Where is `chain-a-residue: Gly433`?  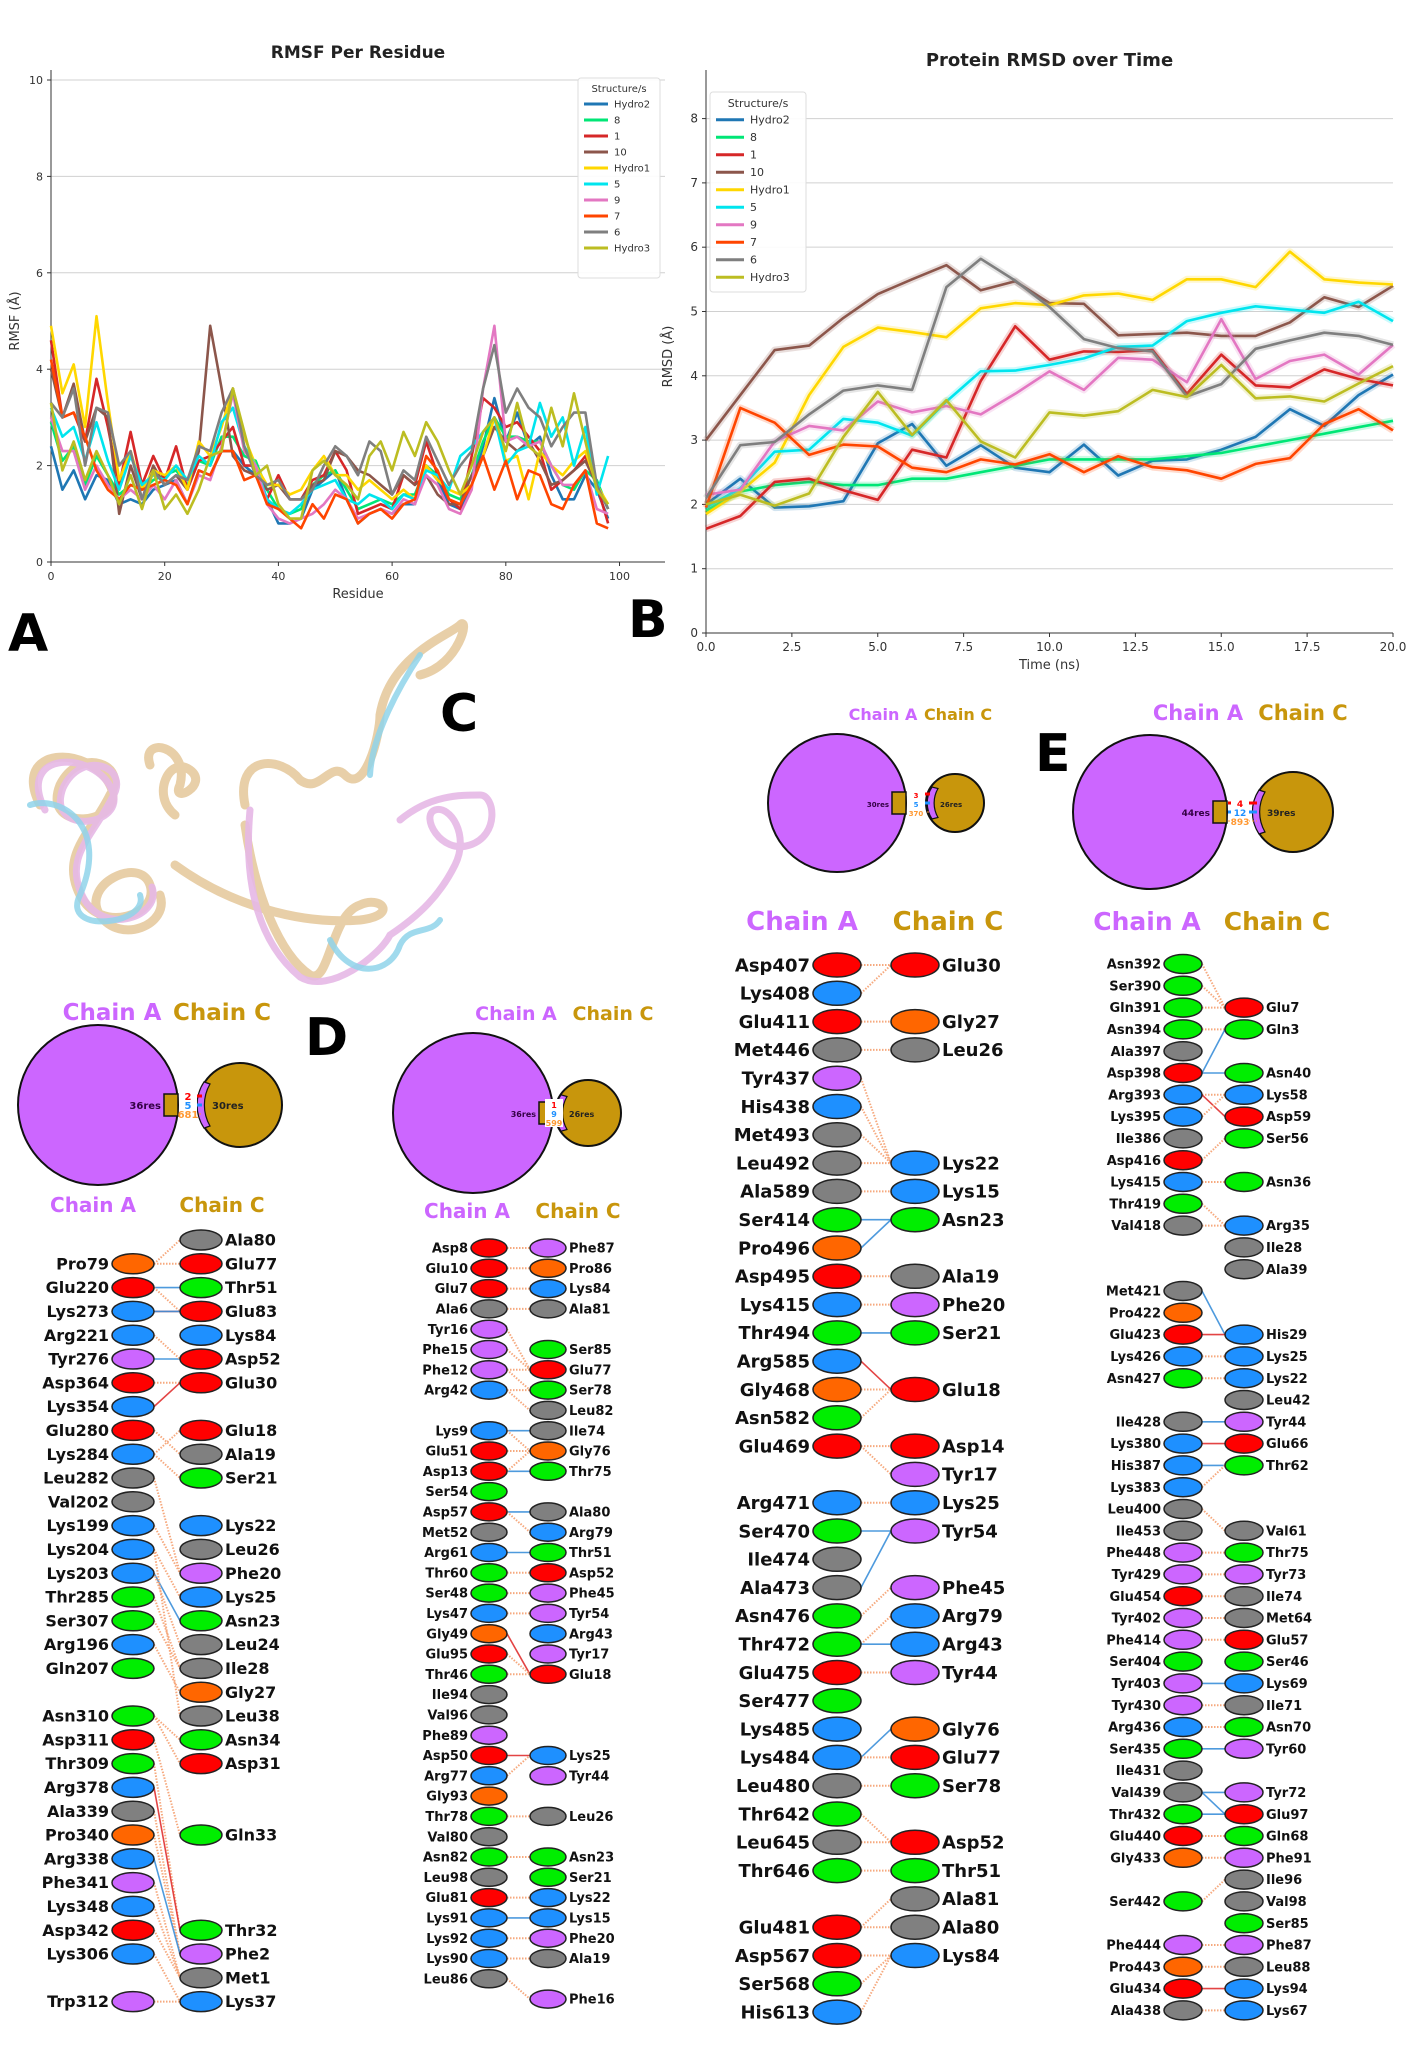 chain-a-residue: Gly433 is located at coordinates (1156, 1858).